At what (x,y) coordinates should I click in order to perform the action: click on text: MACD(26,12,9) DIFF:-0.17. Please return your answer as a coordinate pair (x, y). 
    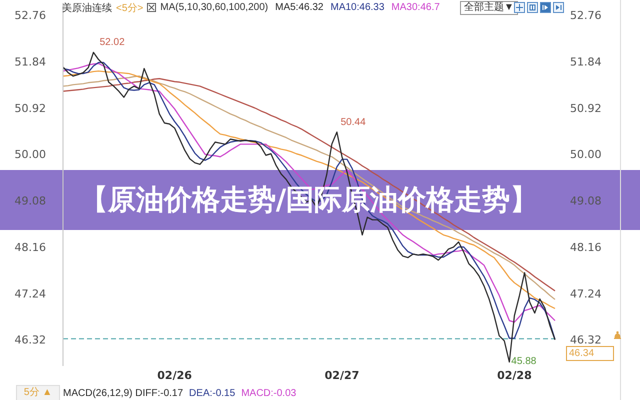
    Looking at the image, I should click on (123, 393).